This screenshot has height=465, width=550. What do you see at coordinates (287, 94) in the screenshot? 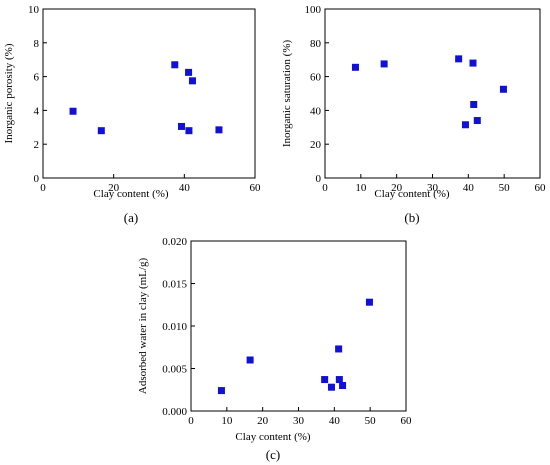
I see `y-axis-title: Inorganic saturation (%)` at bounding box center [287, 94].